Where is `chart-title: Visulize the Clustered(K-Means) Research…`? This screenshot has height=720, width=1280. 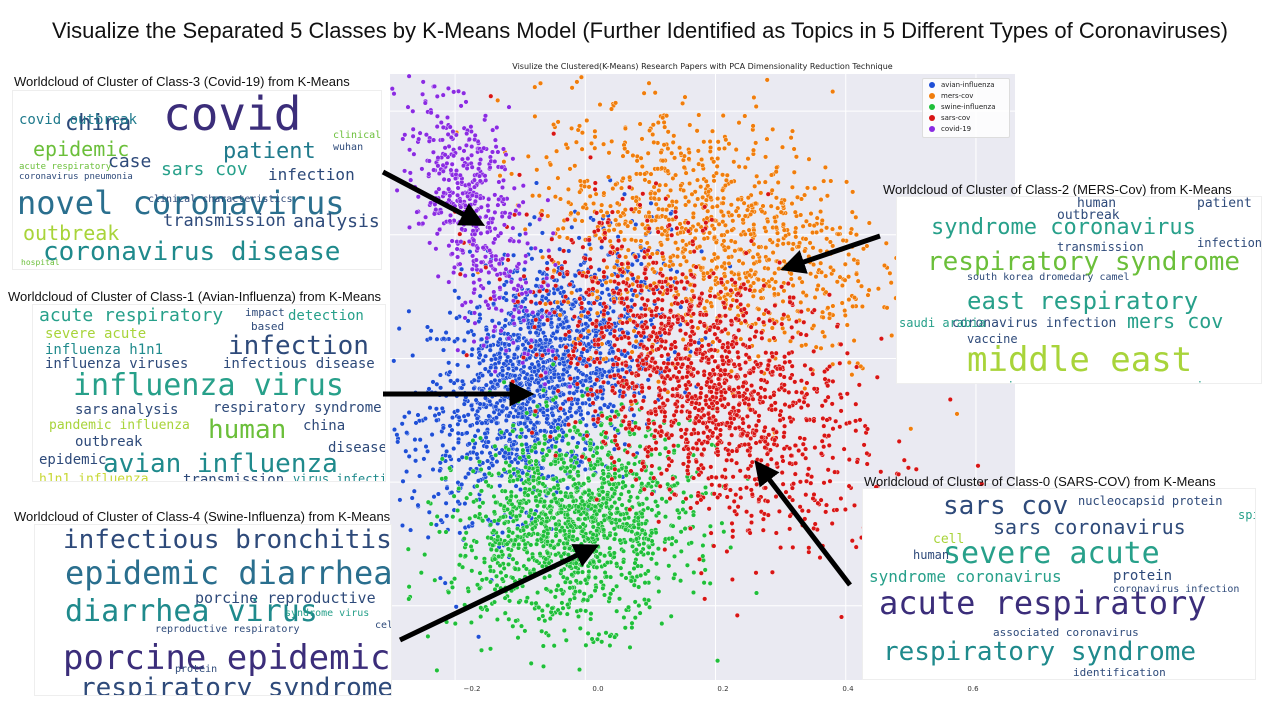
chart-title: Visulize the Clustered(K-Means) Research… is located at coordinates (702, 66).